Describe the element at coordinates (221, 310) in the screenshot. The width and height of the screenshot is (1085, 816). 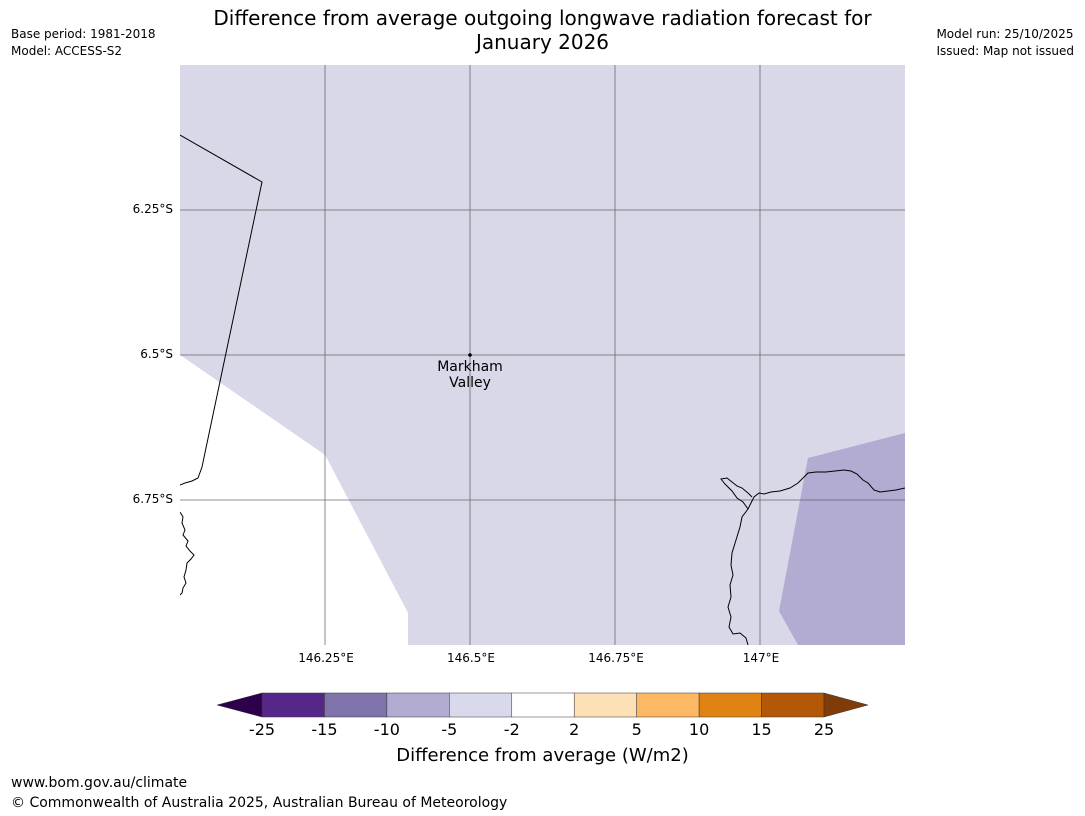
I see `border-line` at that location.